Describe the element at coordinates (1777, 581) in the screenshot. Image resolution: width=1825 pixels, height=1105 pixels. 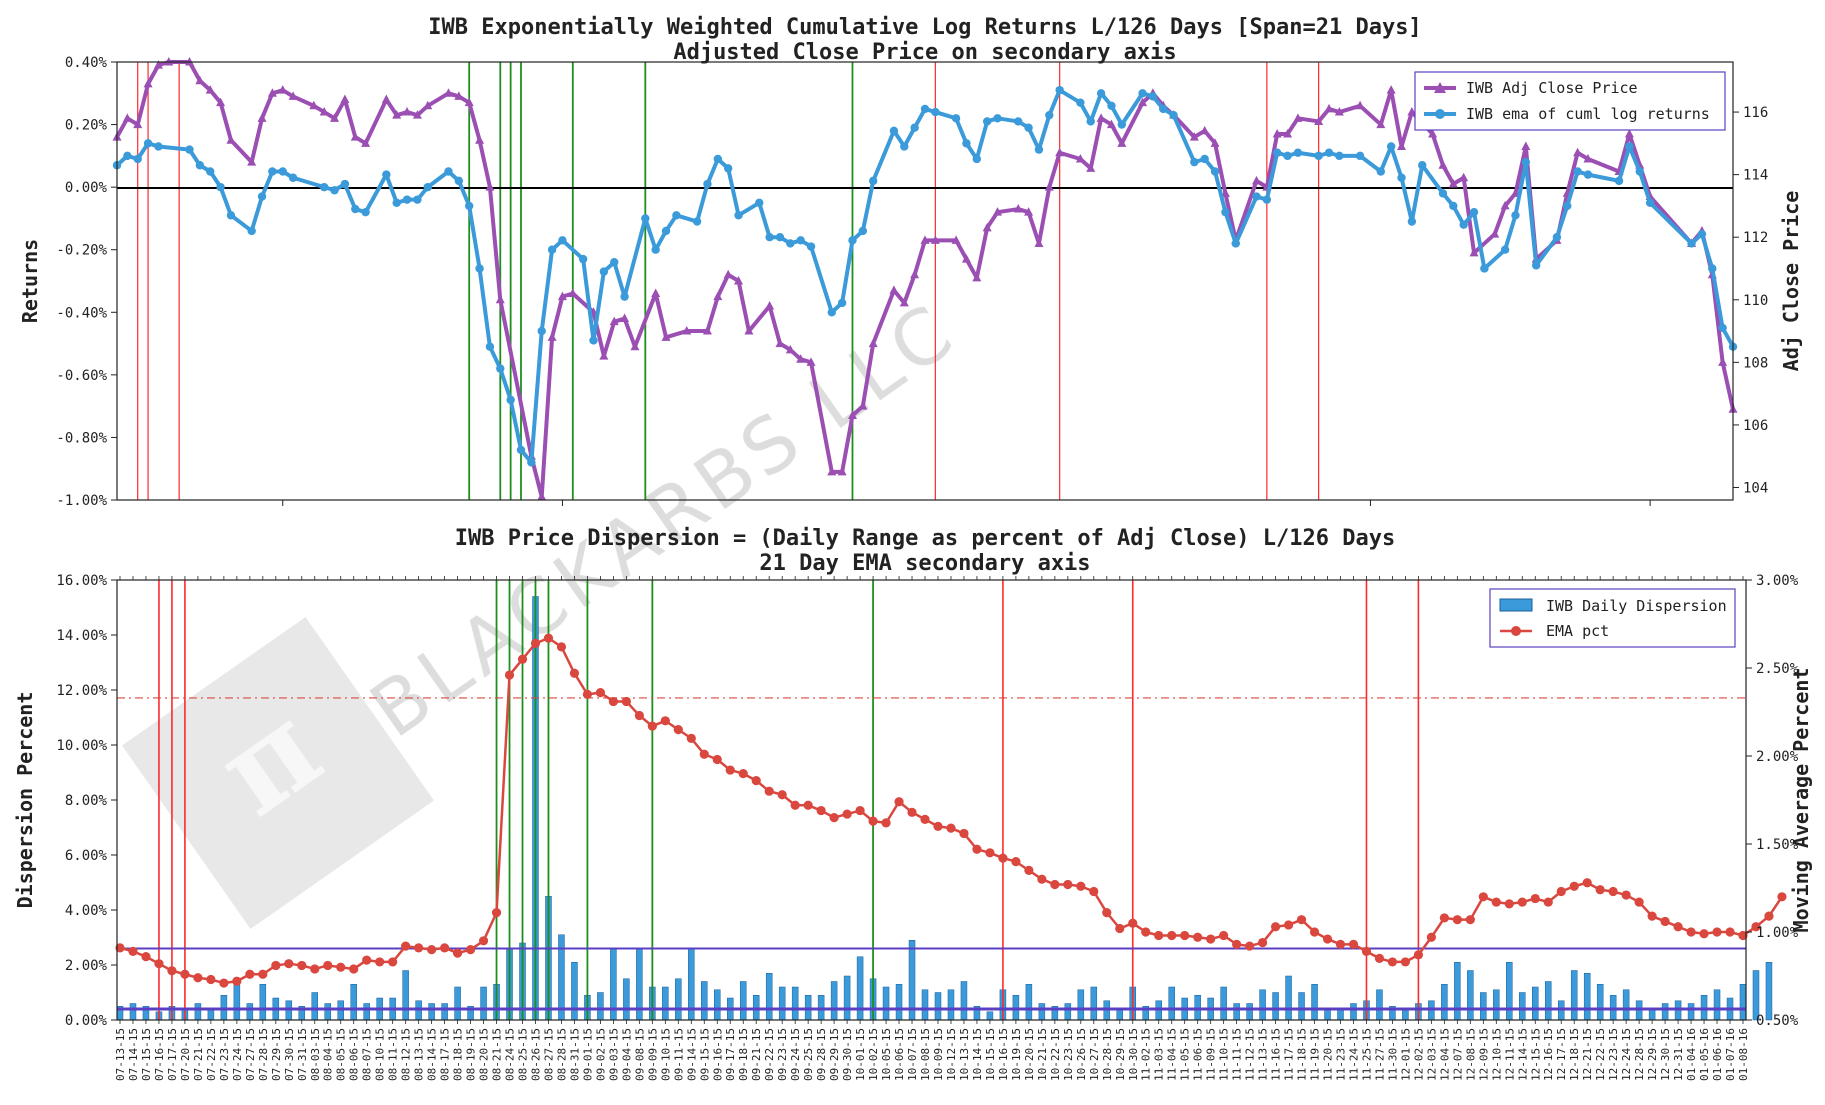
I see `ema-y-tick-label: 3.00%` at that location.